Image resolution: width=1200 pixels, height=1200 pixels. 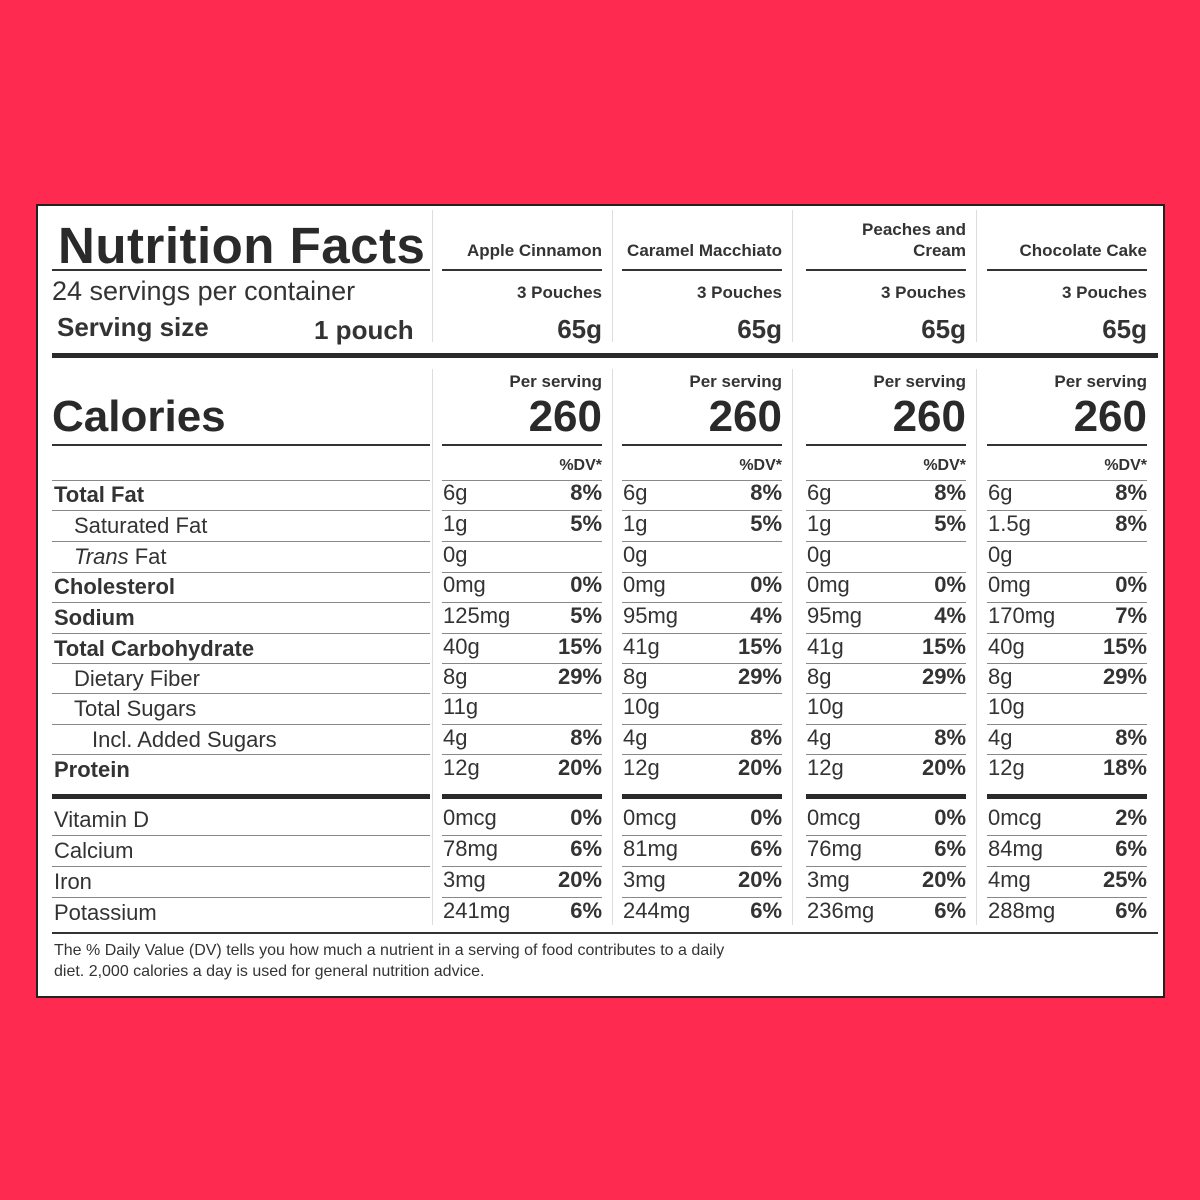 What do you see at coordinates (766, 817) in the screenshot?
I see `nutrient-dv-percent: 0%` at bounding box center [766, 817].